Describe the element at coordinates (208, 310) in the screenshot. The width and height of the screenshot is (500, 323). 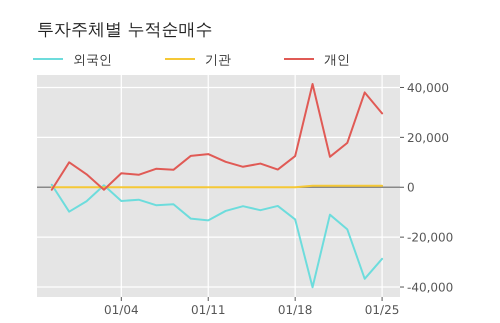
I see `x-tick-label: 01/11` at that location.